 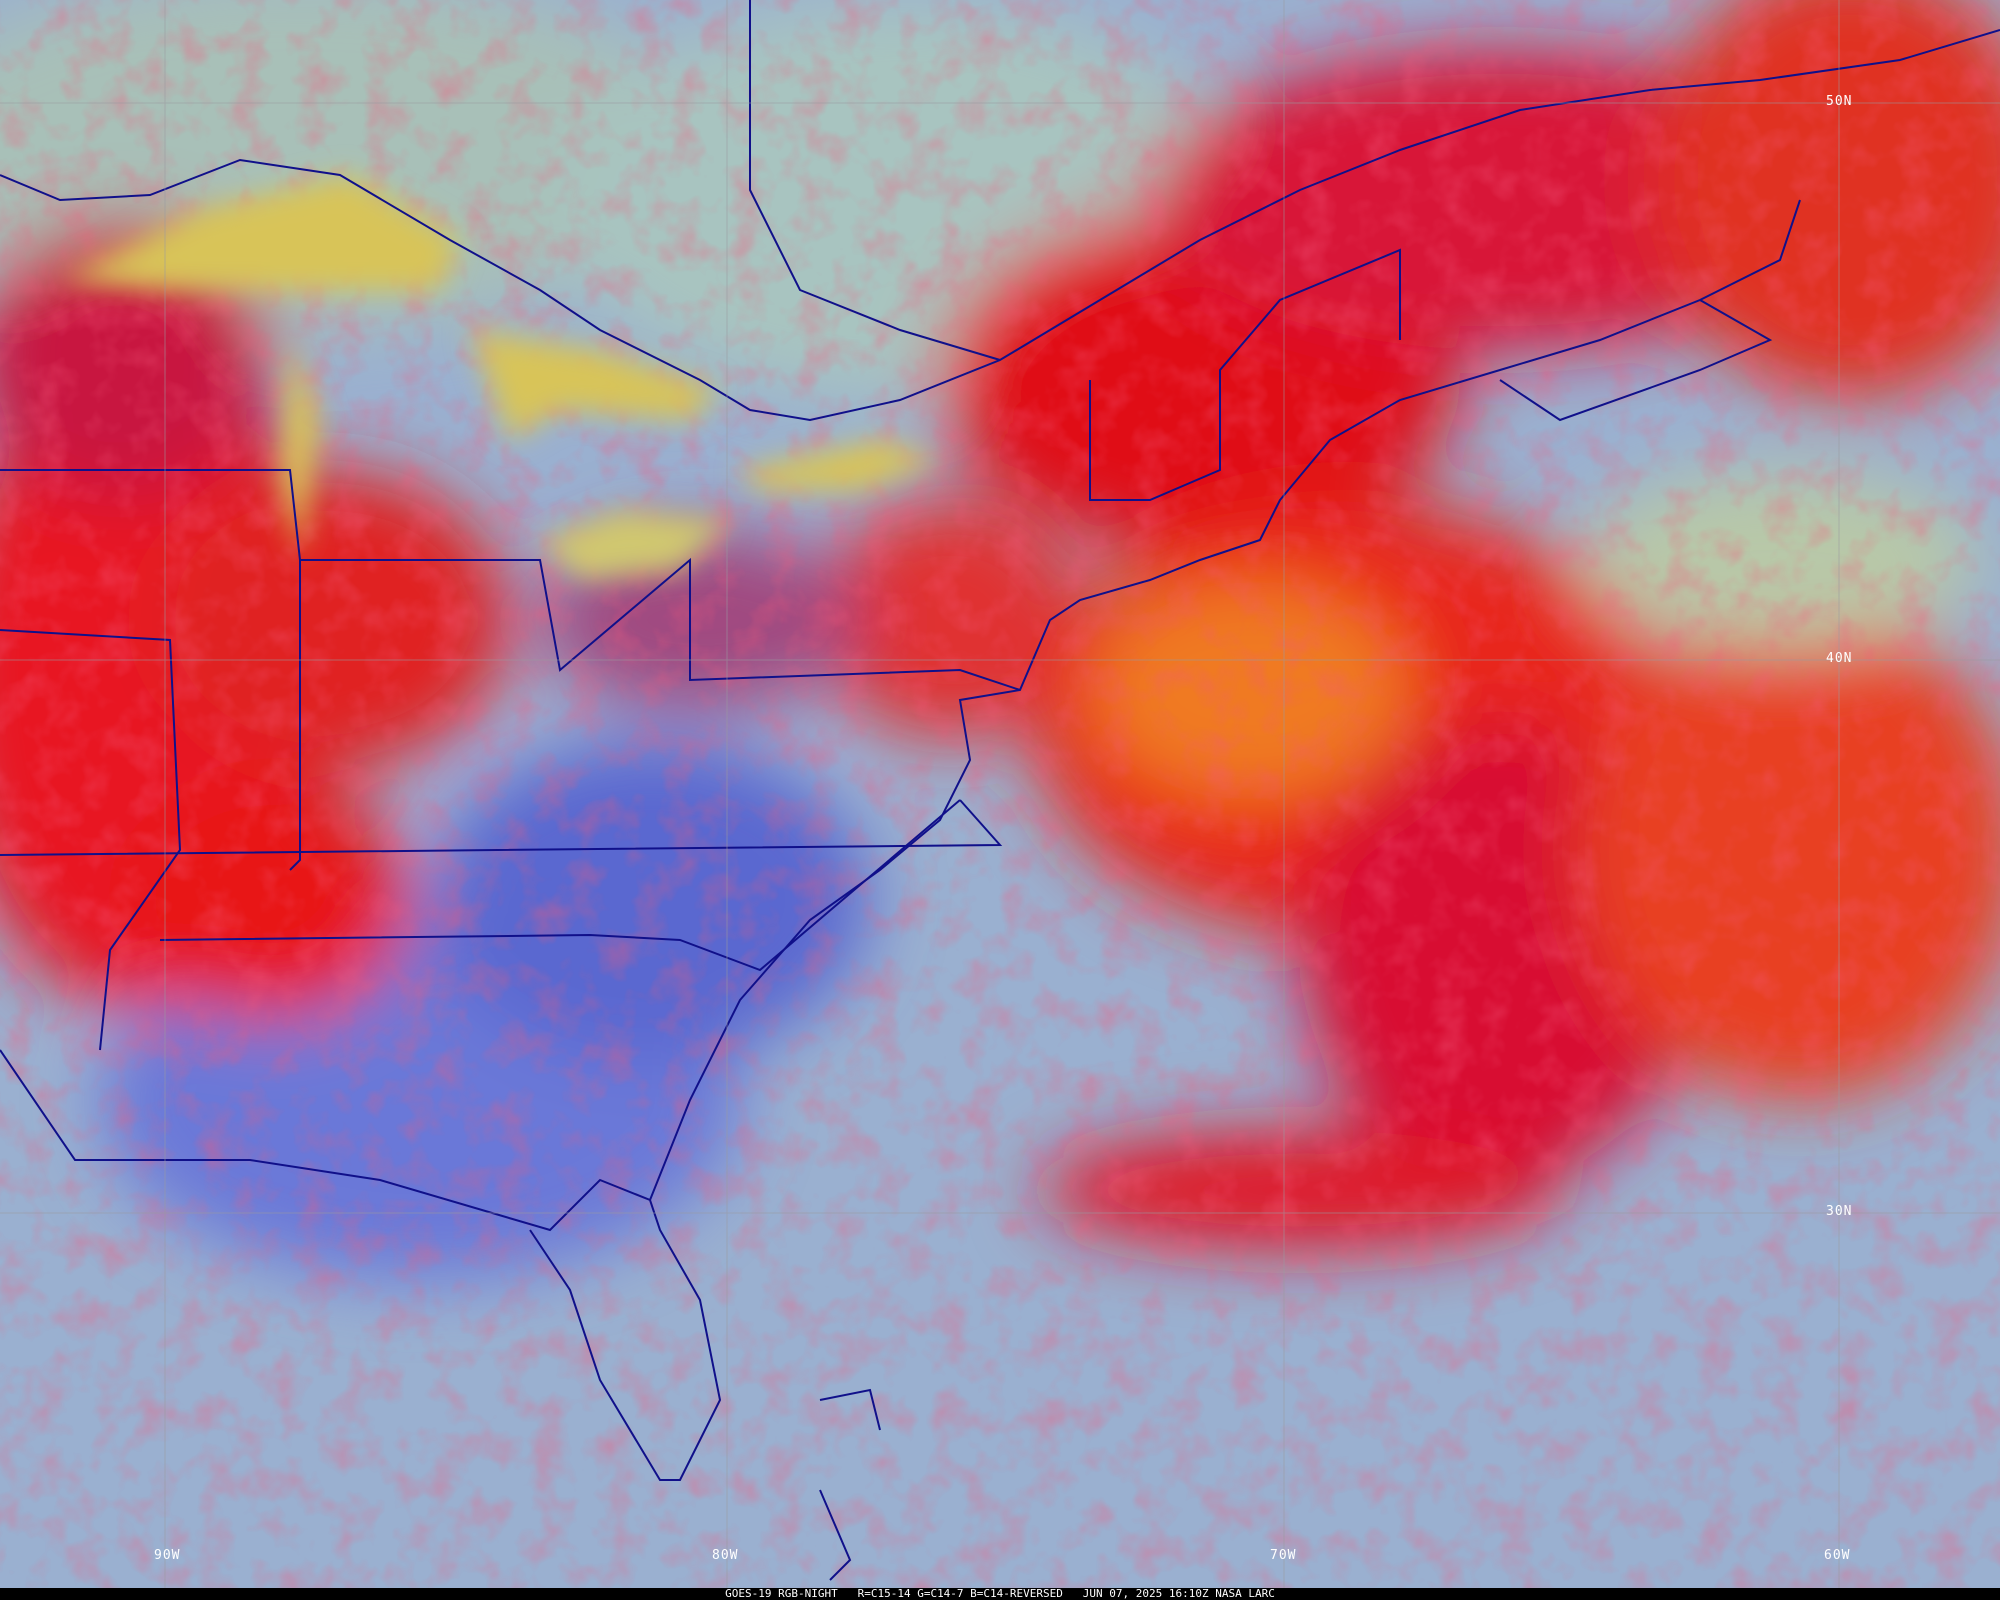 I want to click on longitude-label: 60W, so click(x=1837, y=1555).